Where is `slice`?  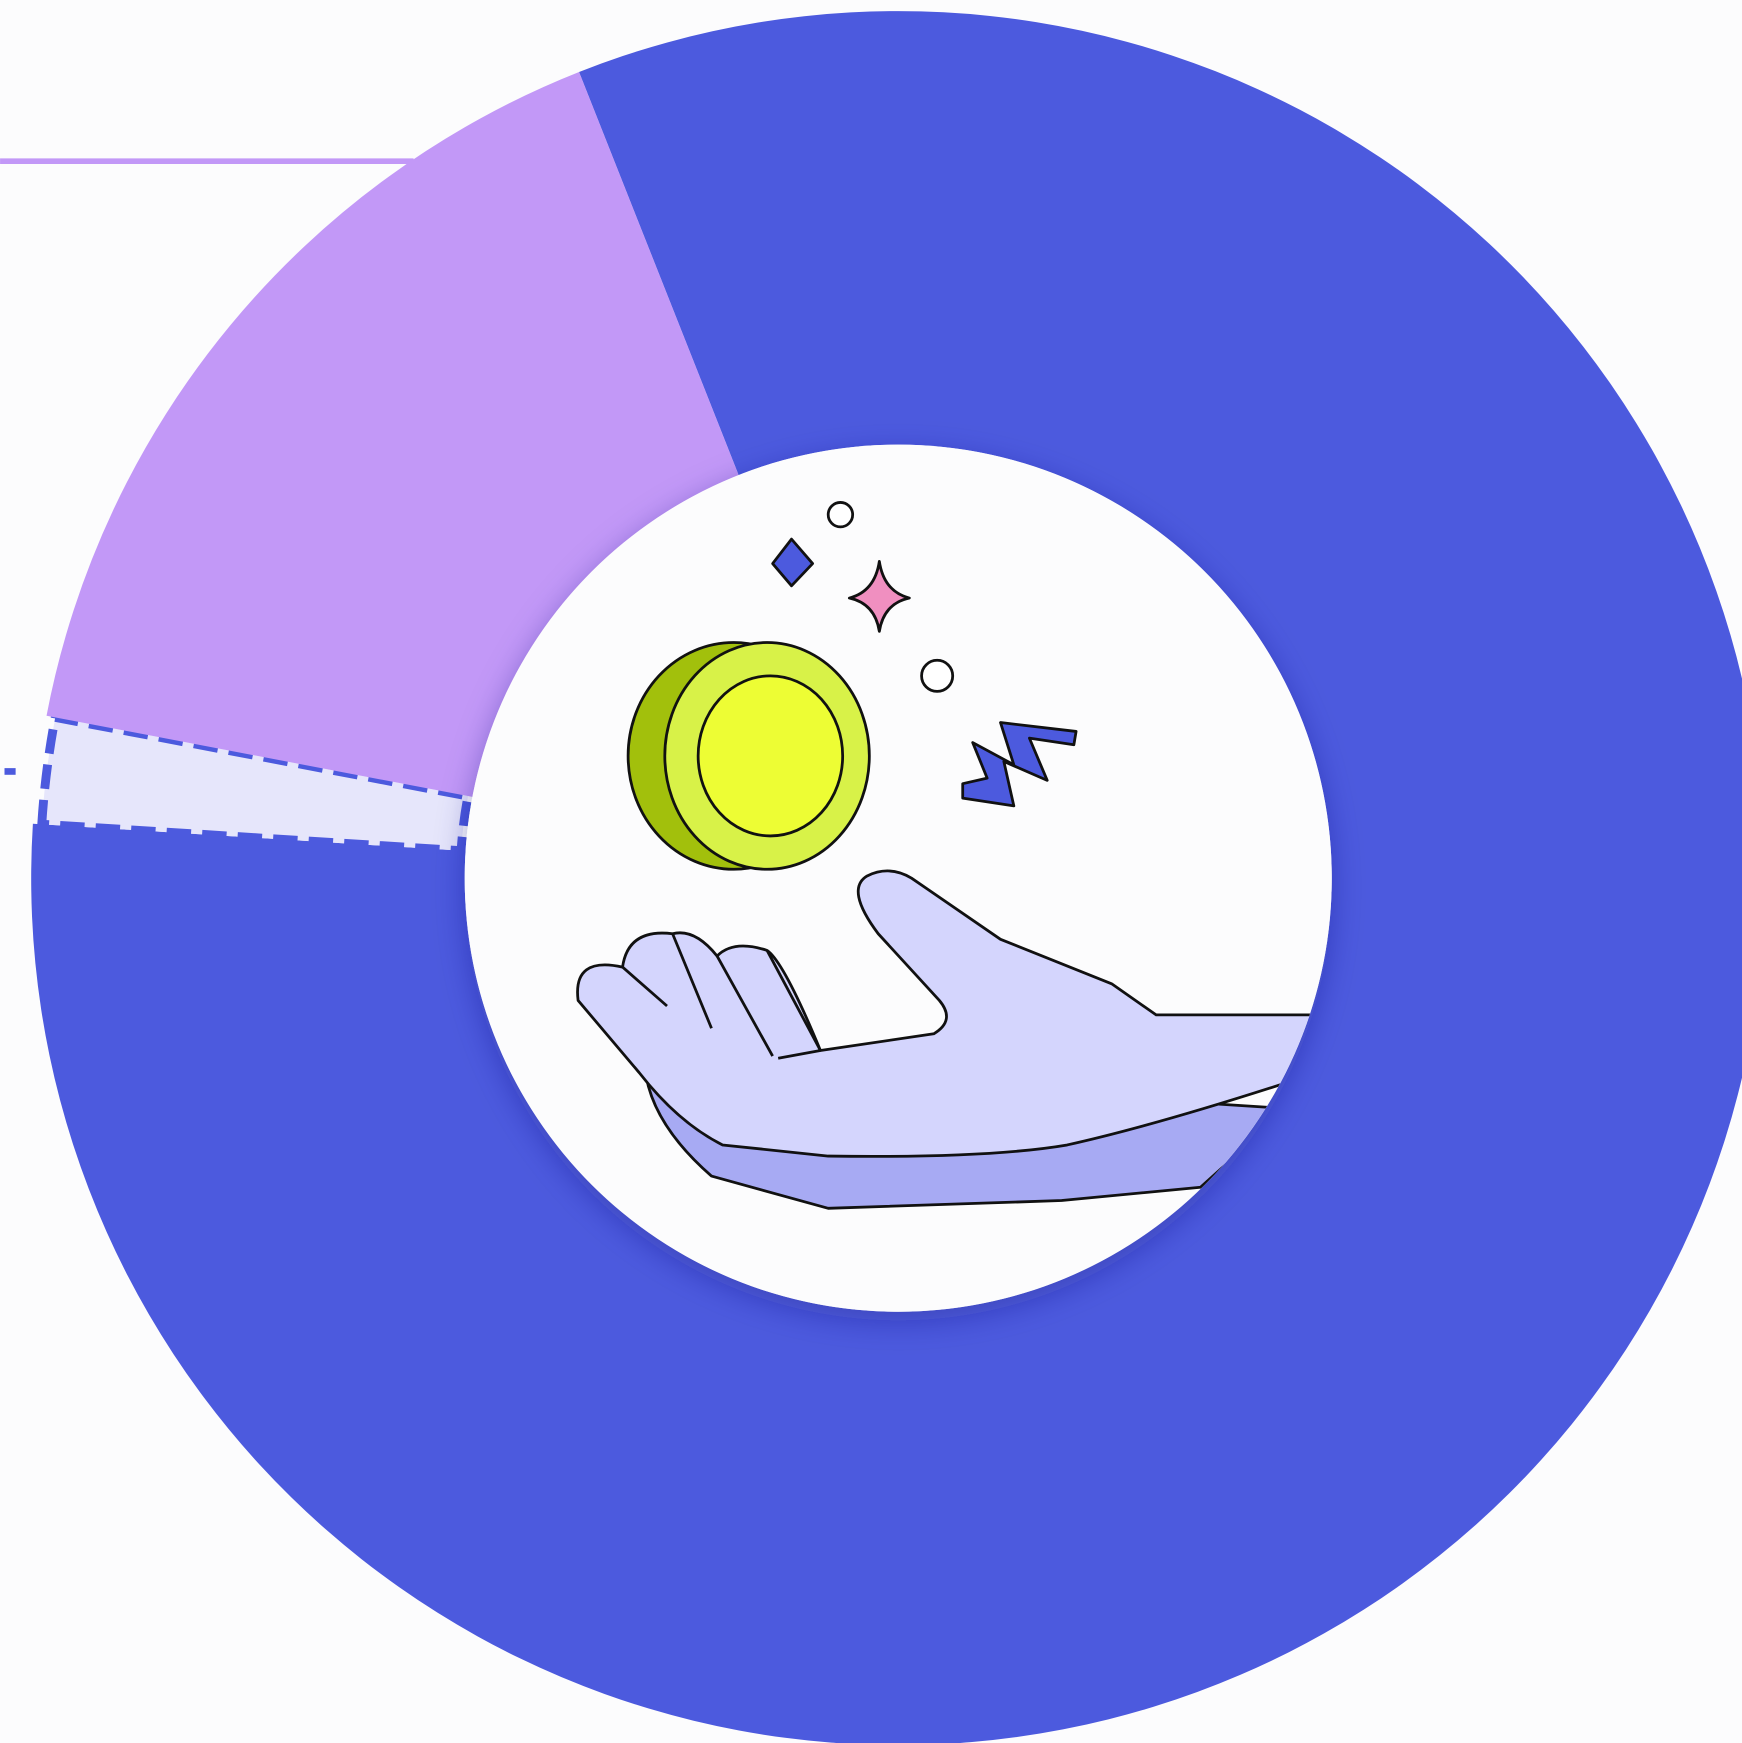
slice is located at coordinates (255, 784).